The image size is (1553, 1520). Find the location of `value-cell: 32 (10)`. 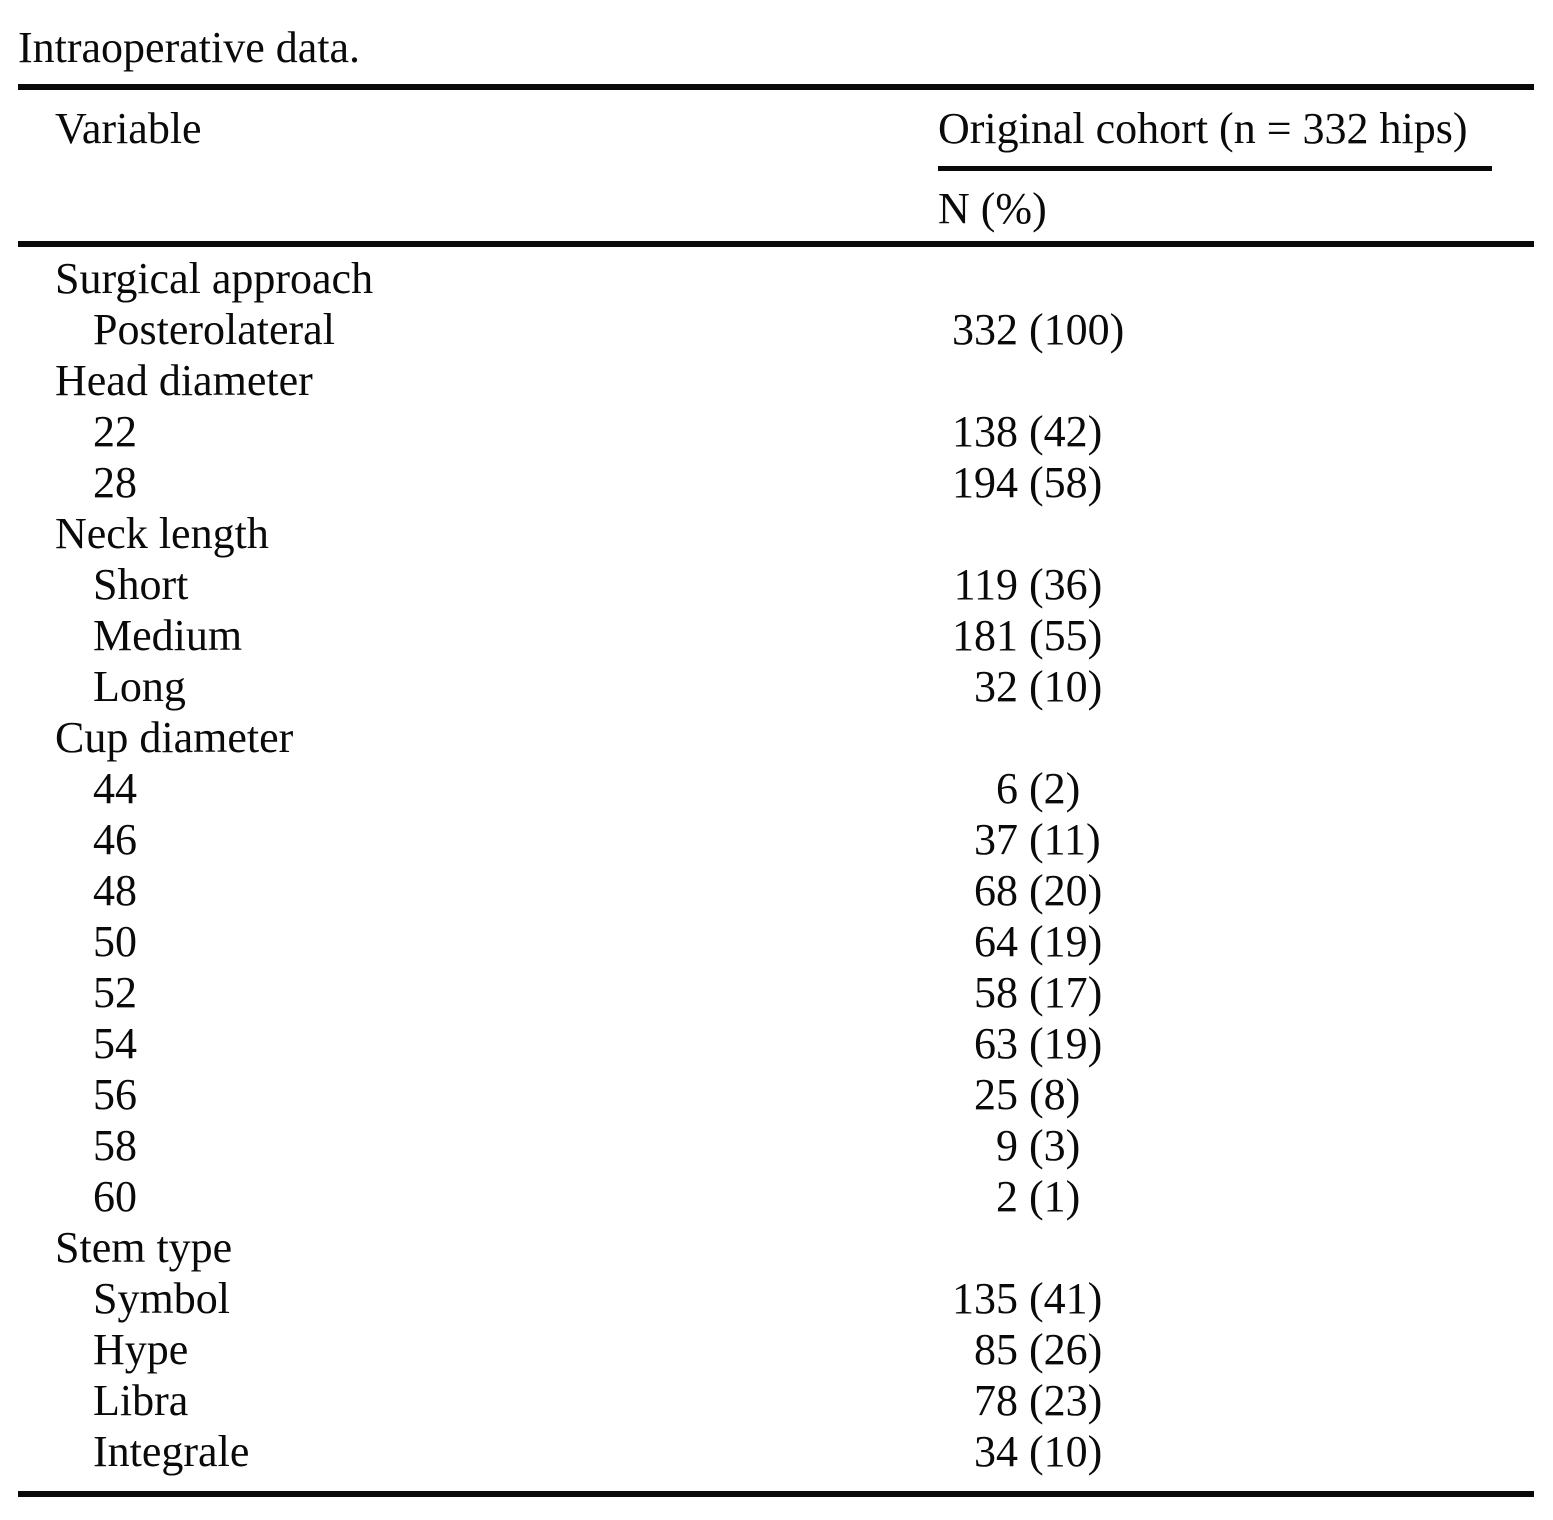

value-cell: 32 (10) is located at coordinates (1236, 686).